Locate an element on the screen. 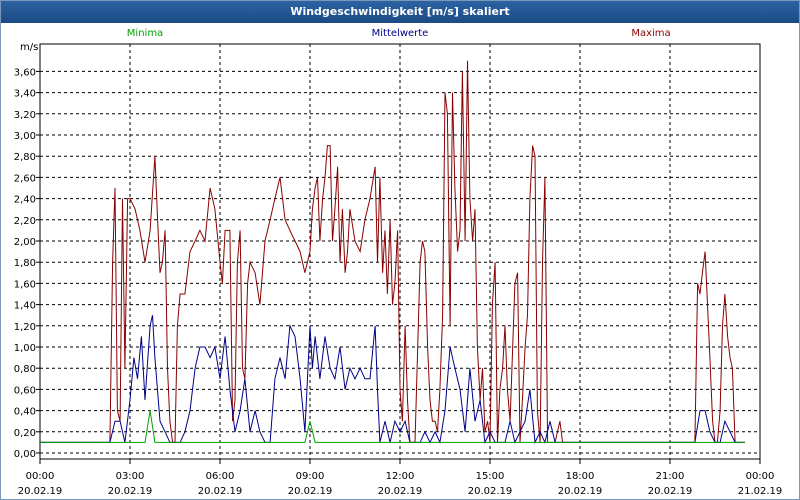  series-line-minima is located at coordinates (392, 426).